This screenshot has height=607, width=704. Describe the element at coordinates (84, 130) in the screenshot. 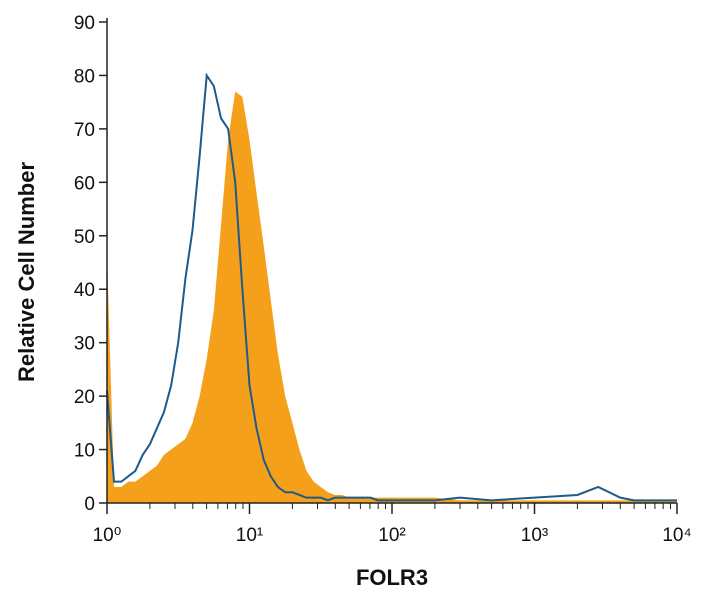

I see `y-tick-label: 70` at that location.